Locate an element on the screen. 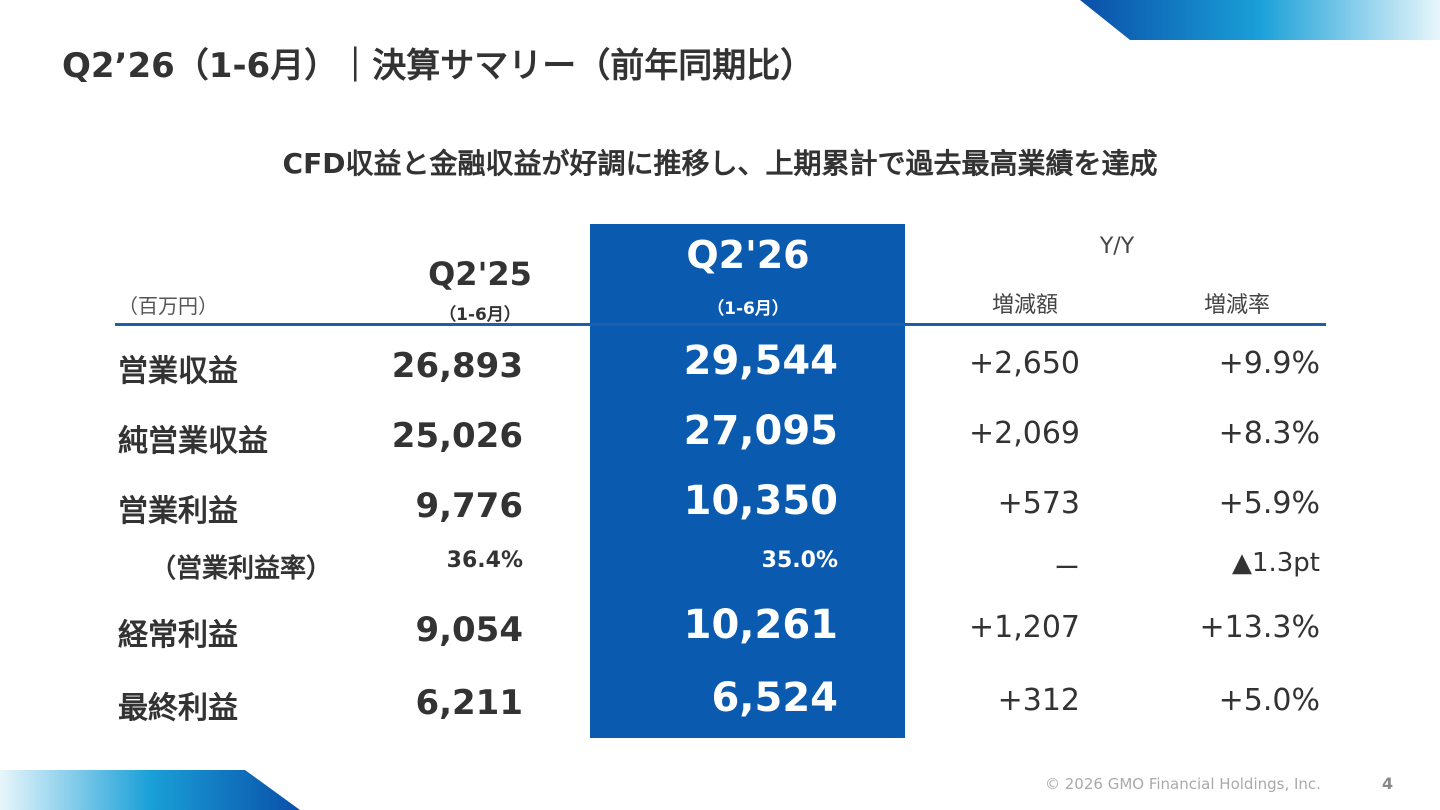 The image size is (1440, 810). cell: +1,207 is located at coordinates (1024, 627).